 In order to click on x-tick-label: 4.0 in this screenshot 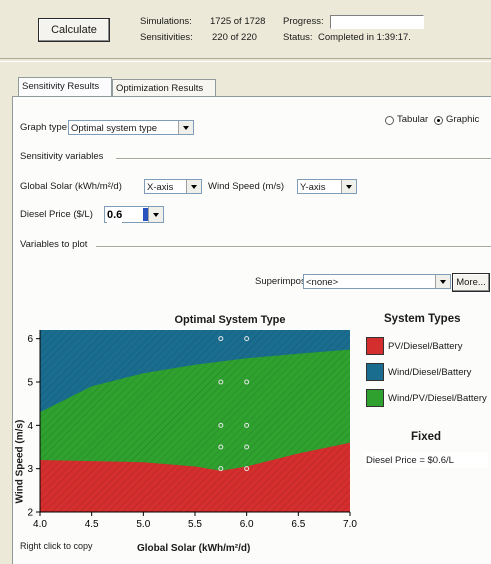, I will do `click(40, 524)`.